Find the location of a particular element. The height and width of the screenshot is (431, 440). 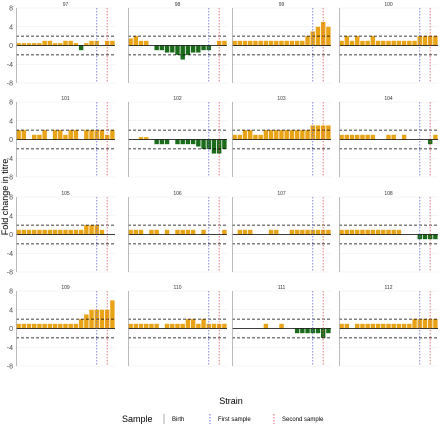

panel-label: 103 is located at coordinates (281, 99).